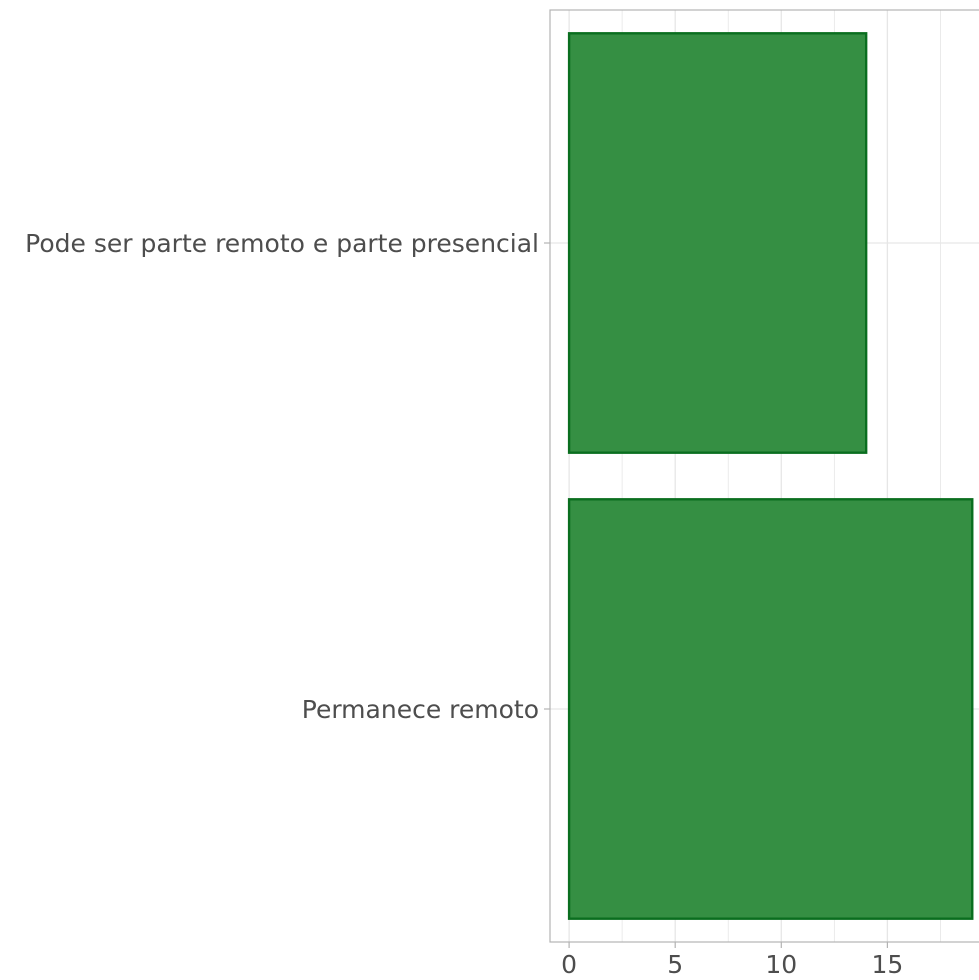 Image resolution: width=979 pixels, height=980 pixels. I want to click on y-tick-label: Permanece remoto, so click(420, 709).